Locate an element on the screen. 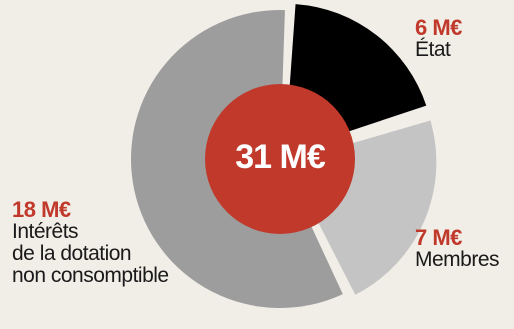  slice-value-etat: 6 M€ is located at coordinates (438, 27).